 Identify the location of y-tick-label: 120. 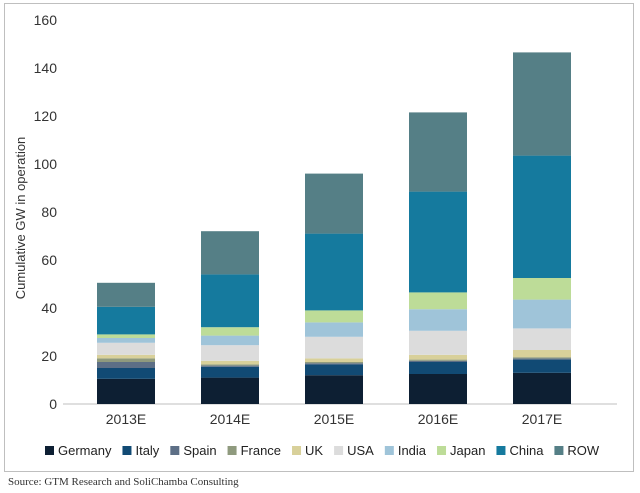
(46, 116).